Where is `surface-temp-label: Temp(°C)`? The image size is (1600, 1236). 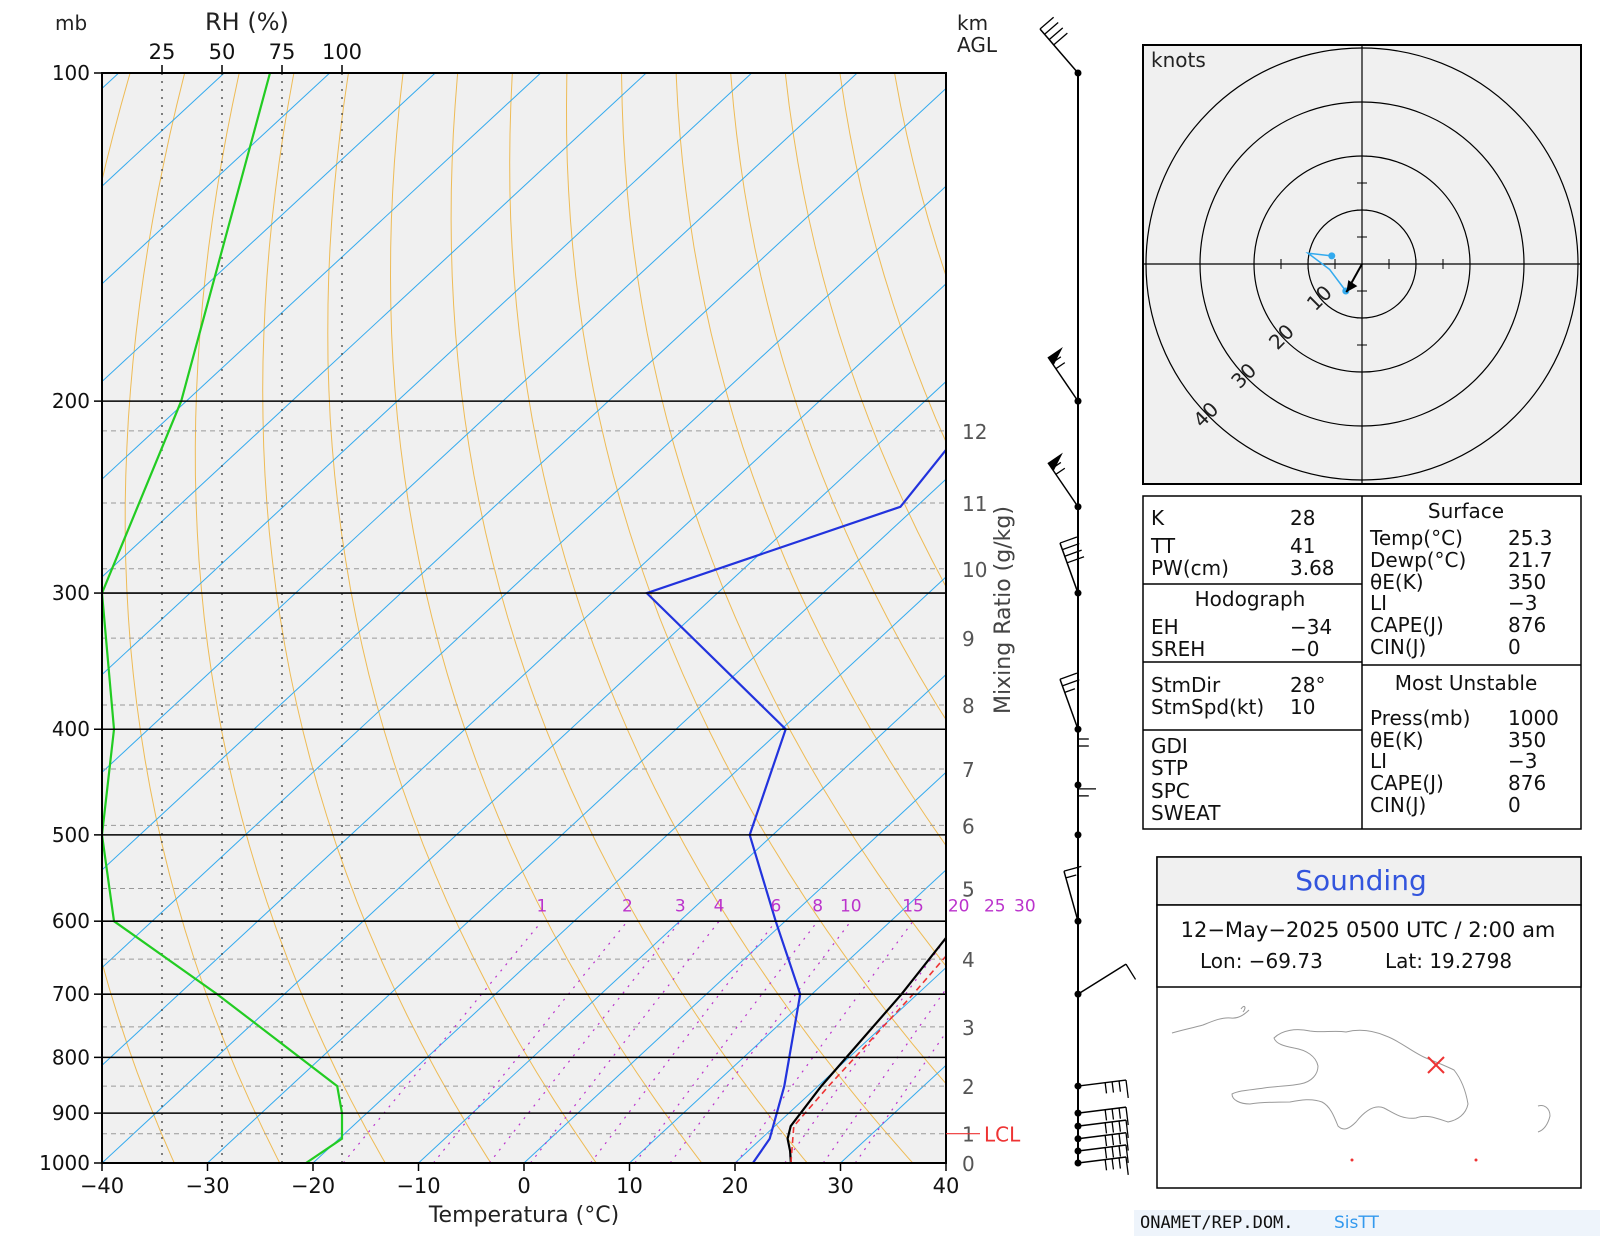 surface-temp-label: Temp(°C) is located at coordinates (1416, 538).